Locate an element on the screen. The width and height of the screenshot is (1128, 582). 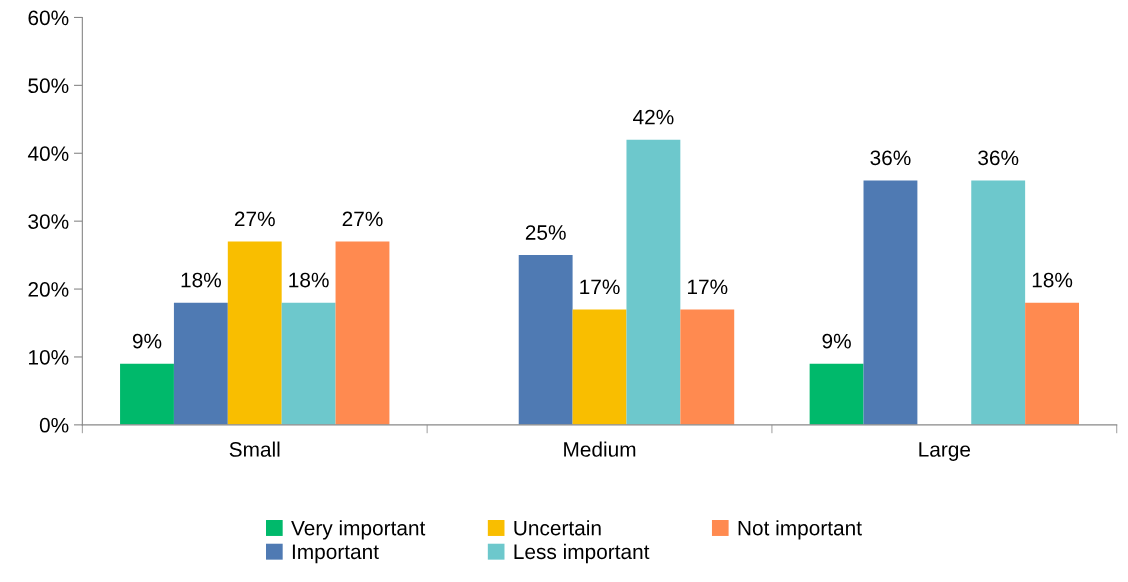
x-tick-label: Large is located at coordinates (945, 451).